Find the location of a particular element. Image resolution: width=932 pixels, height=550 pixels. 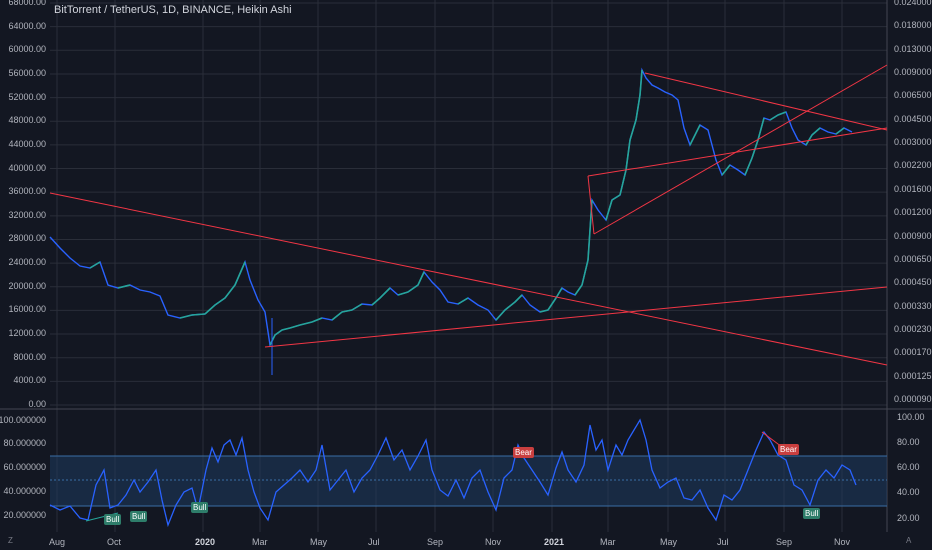

price-tick-label: 44000.00 is located at coordinates (27, 143).